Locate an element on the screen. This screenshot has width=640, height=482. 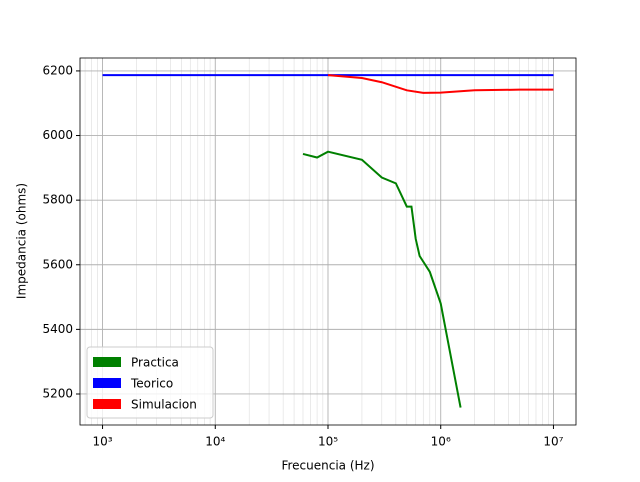
x-tick-label: 10⁶ is located at coordinates (441, 442).